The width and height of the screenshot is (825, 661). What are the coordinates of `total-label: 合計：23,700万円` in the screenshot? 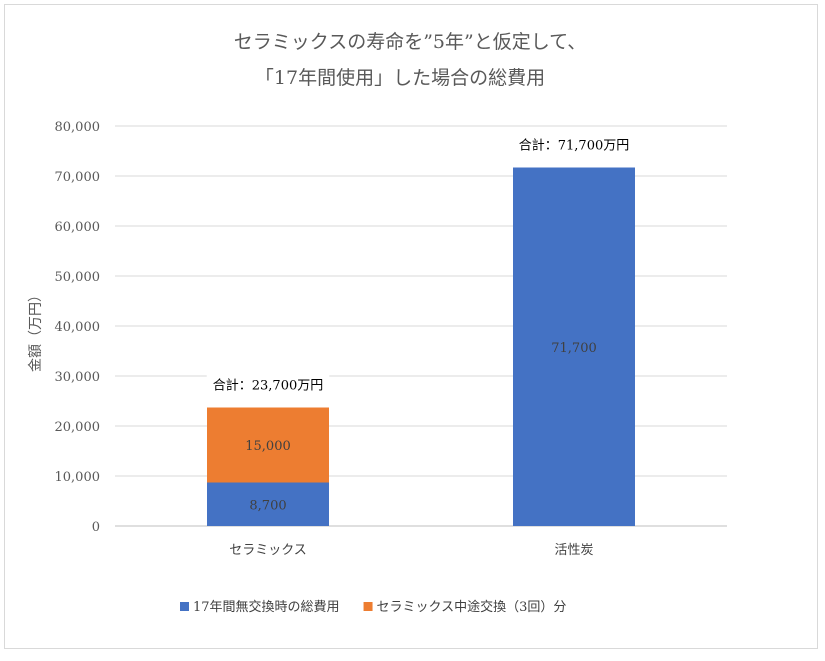 It's located at (268, 386).